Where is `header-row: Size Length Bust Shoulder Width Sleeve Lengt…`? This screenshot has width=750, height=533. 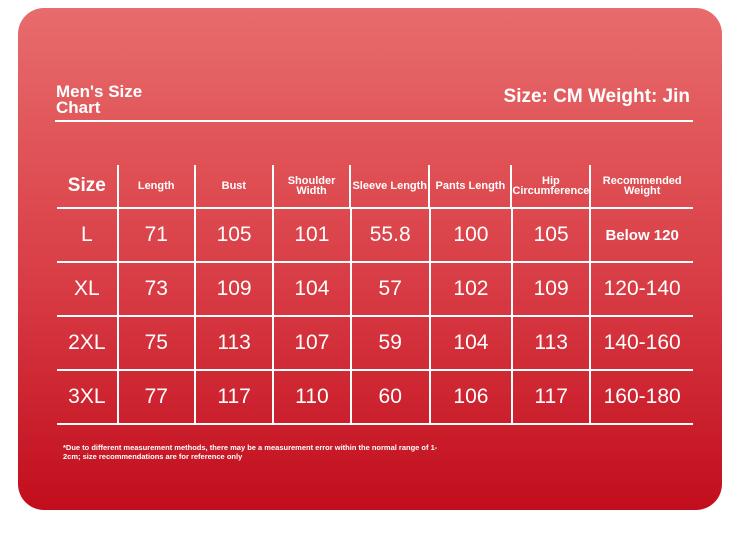 header-row: Size Length Bust Shoulder Width Sleeve Lengt… is located at coordinates (375, 187).